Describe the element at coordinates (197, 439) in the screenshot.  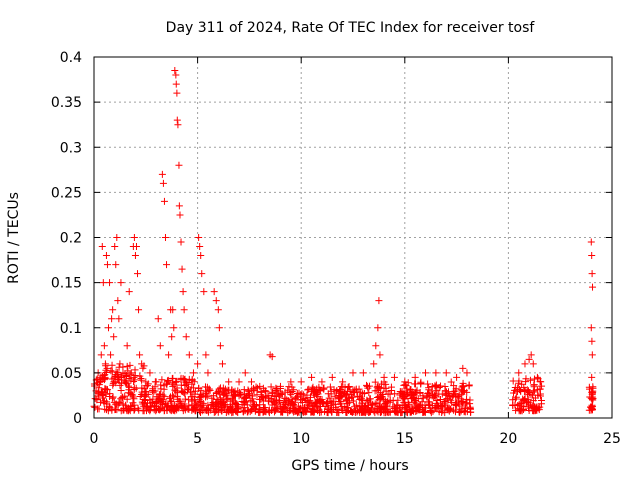
I see `x-tick-label: 5` at that location.